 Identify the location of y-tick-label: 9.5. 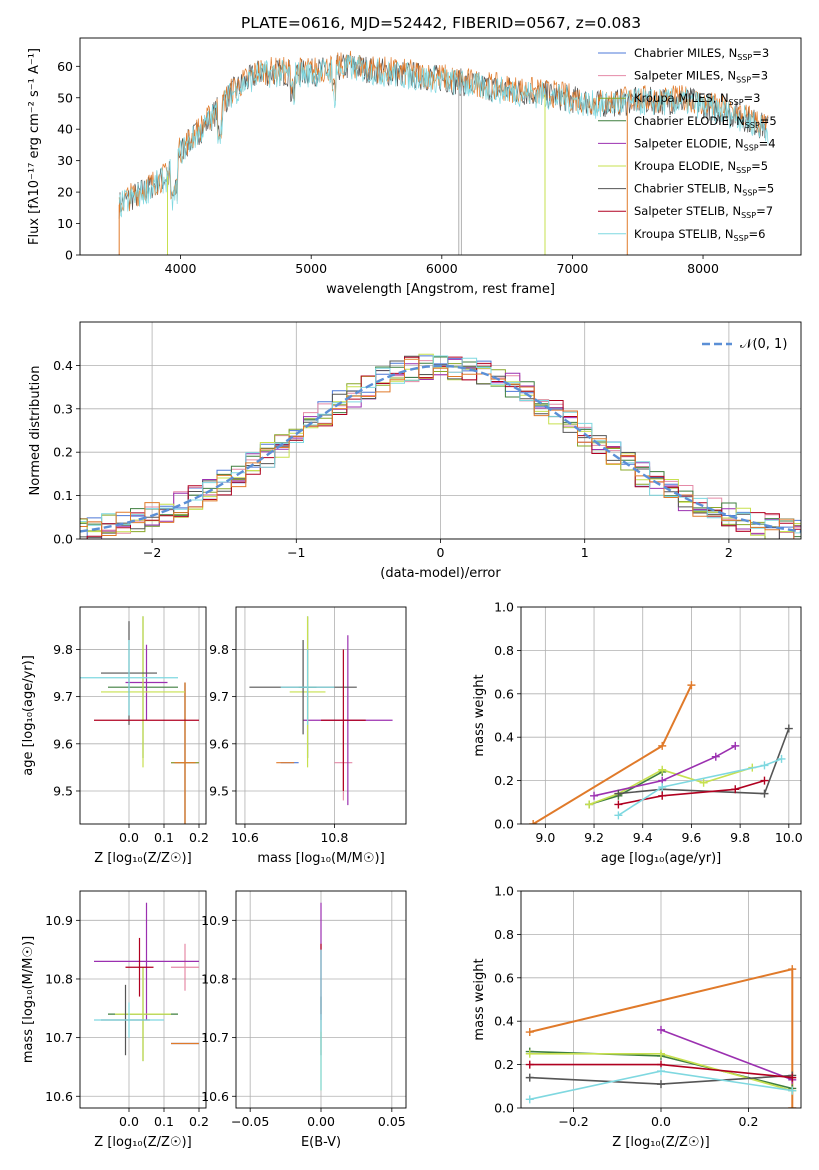
(63, 790).